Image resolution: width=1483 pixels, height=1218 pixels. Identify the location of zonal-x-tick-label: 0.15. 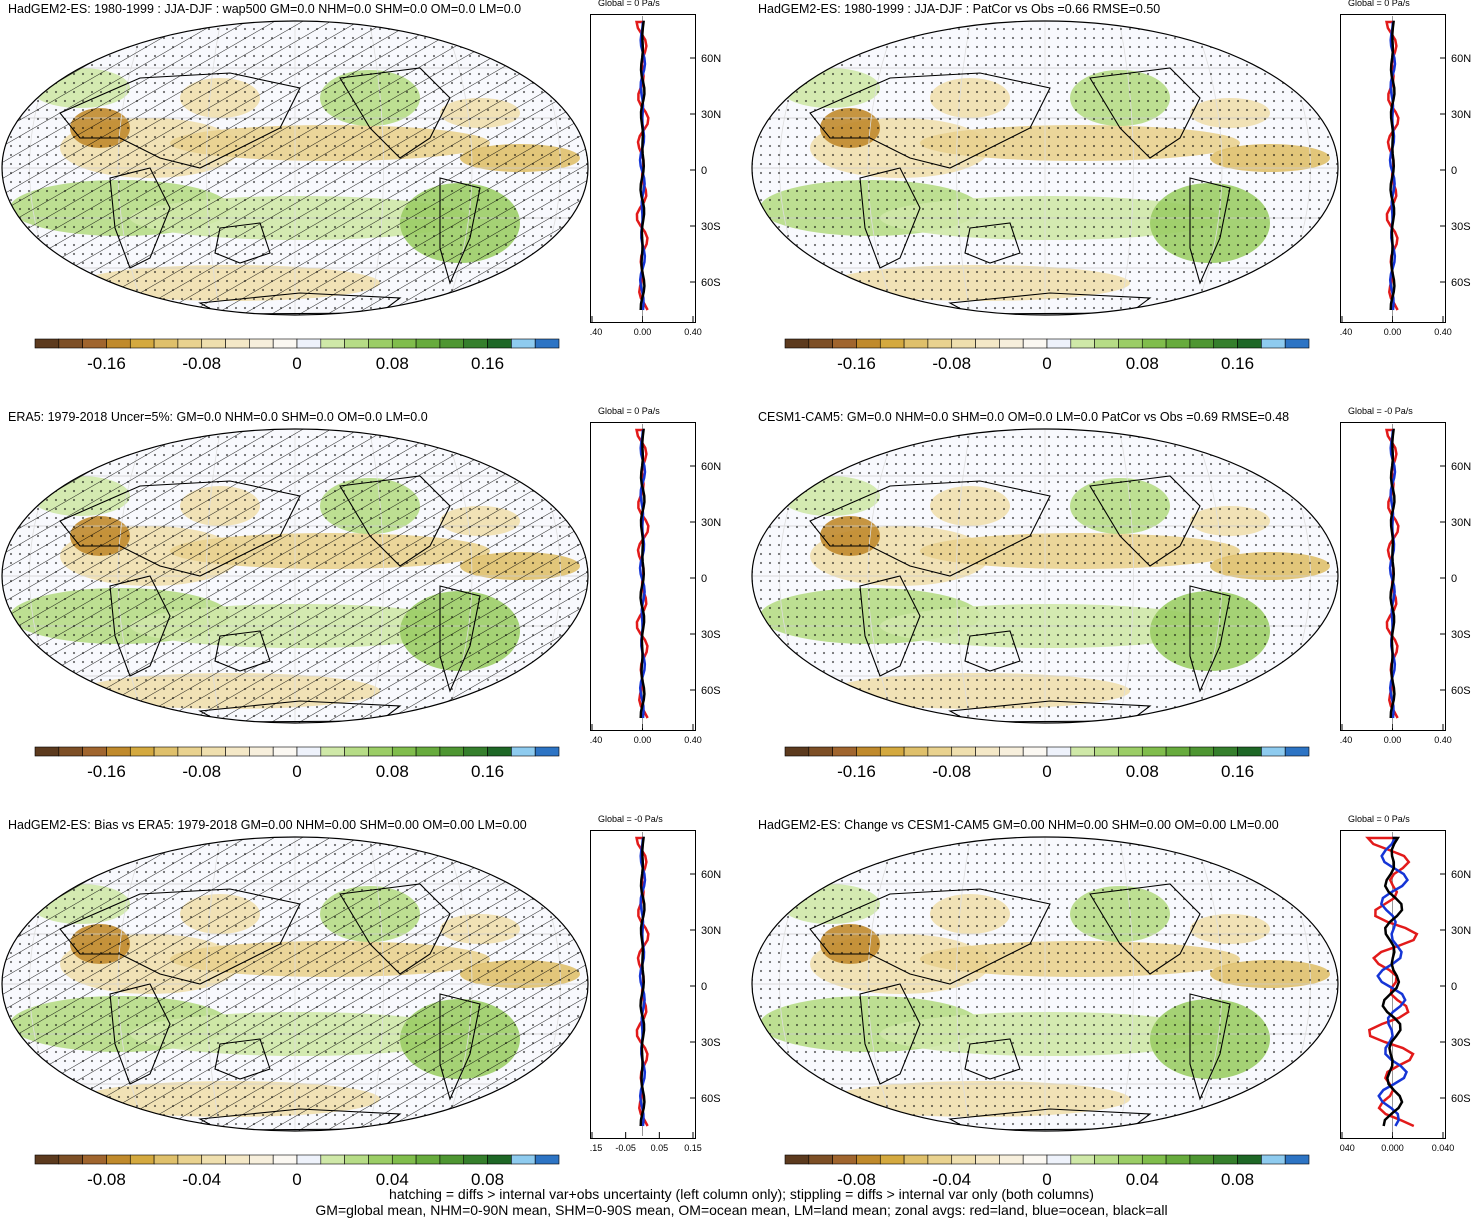
(693, 1148).